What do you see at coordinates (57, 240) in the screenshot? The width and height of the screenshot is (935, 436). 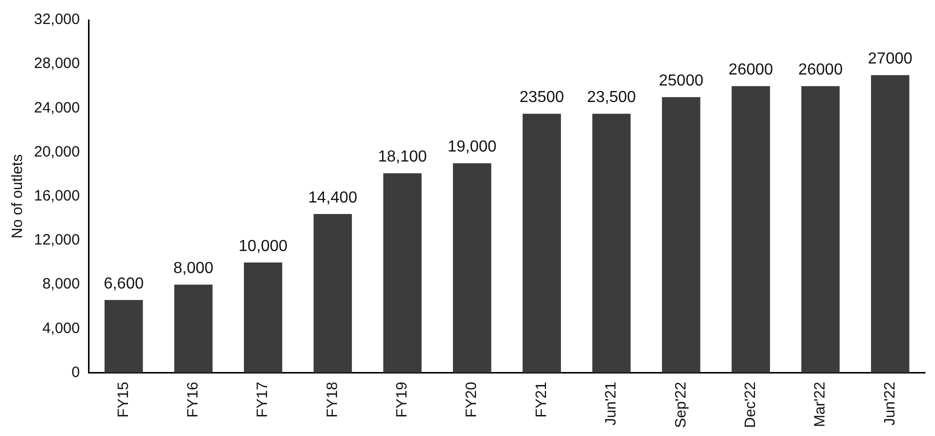 I see `y-tick-label: 12,000` at bounding box center [57, 240].